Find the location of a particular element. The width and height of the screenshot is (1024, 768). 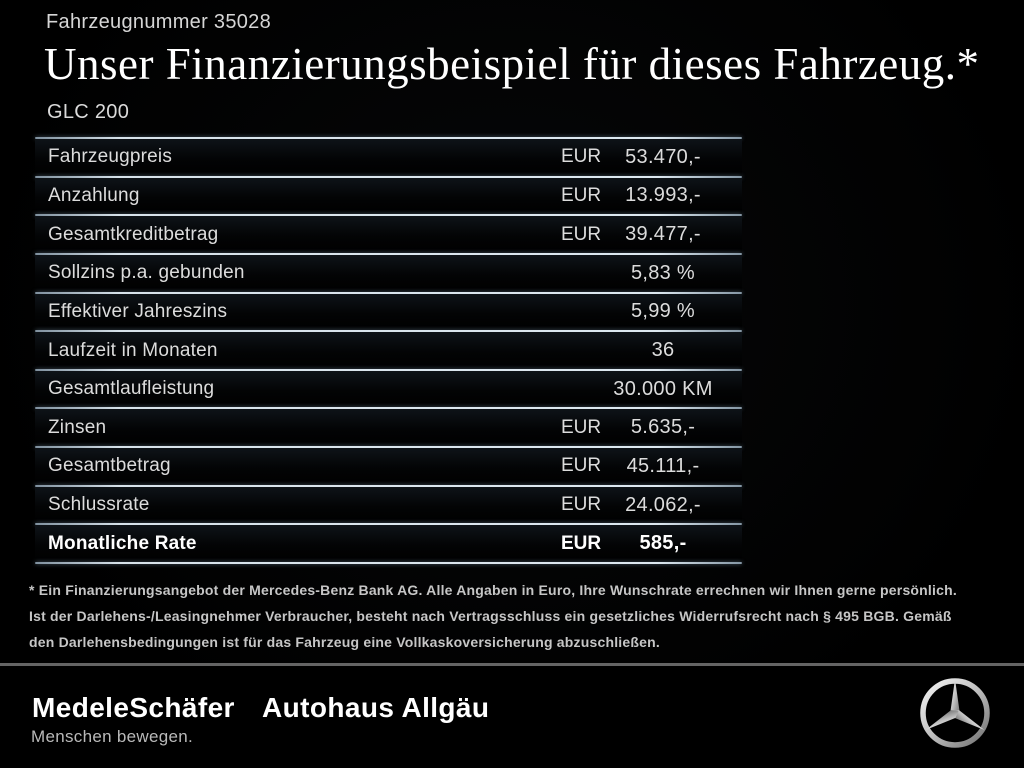

row-value: 5,83 % is located at coordinates (663, 272).